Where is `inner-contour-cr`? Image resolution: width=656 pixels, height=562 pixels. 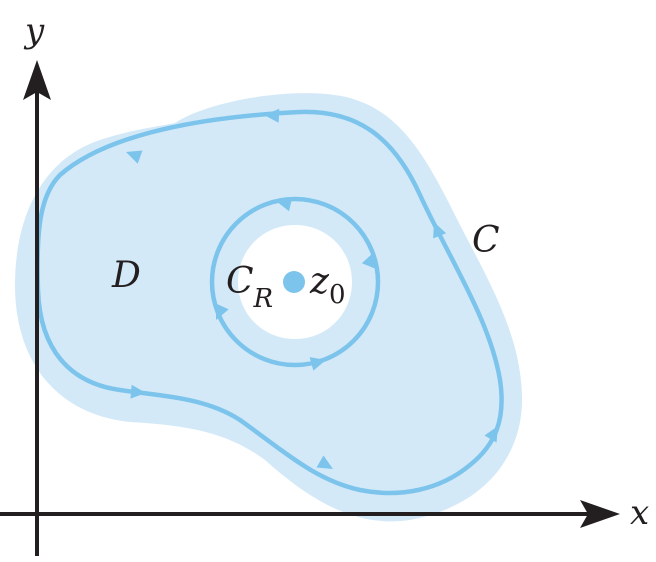 inner-contour-cr is located at coordinates (295, 282).